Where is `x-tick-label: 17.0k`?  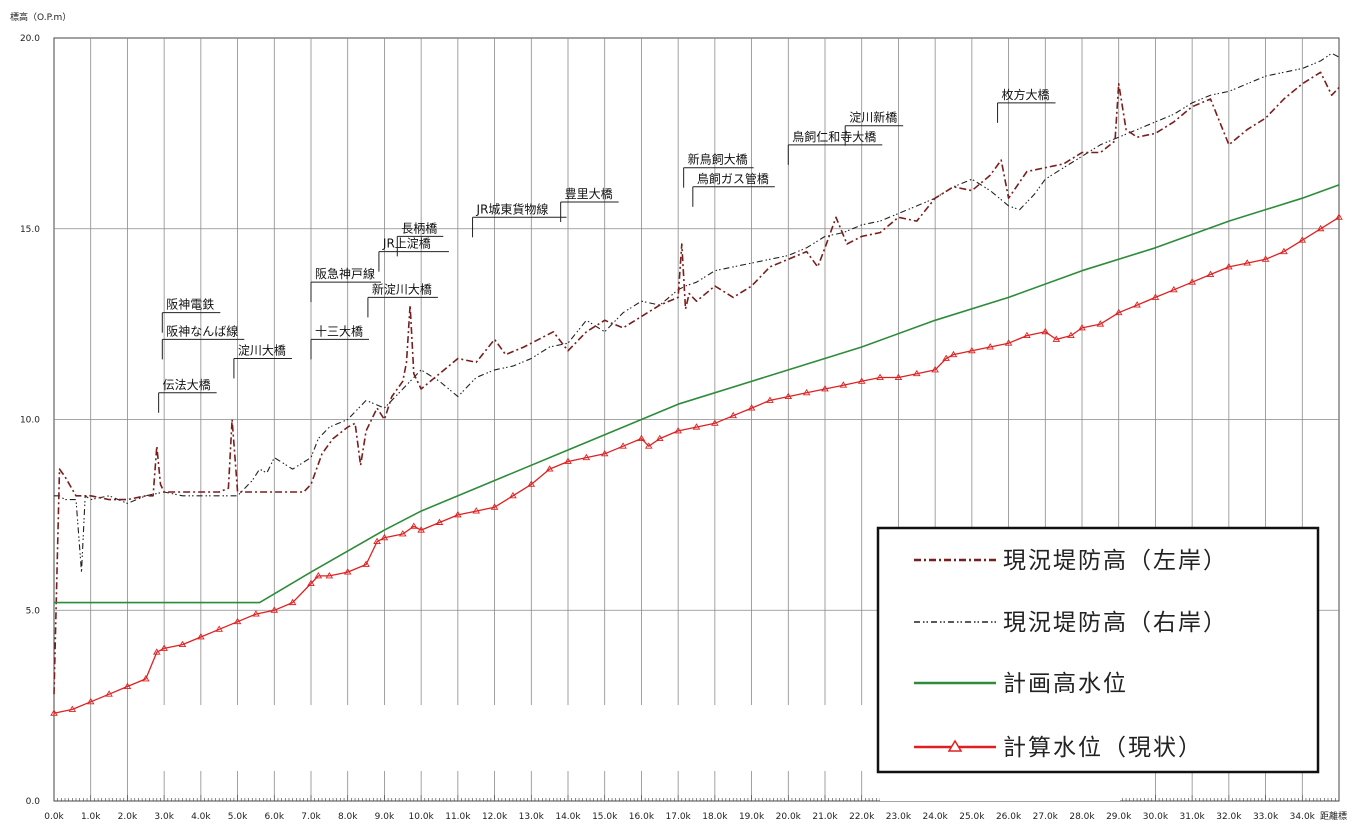
x-tick-label: 17.0k is located at coordinates (679, 817).